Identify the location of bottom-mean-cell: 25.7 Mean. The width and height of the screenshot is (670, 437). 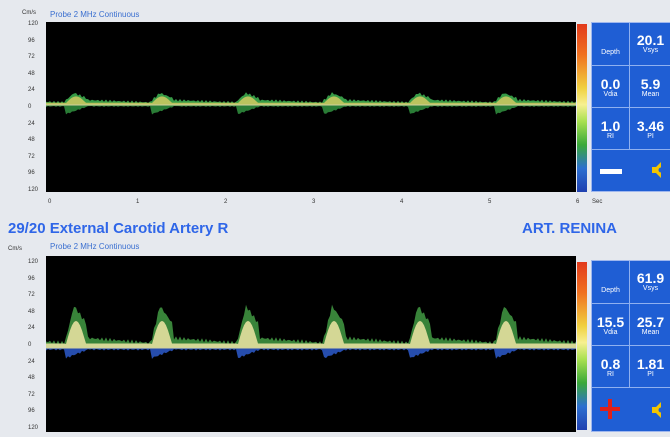
(650, 326).